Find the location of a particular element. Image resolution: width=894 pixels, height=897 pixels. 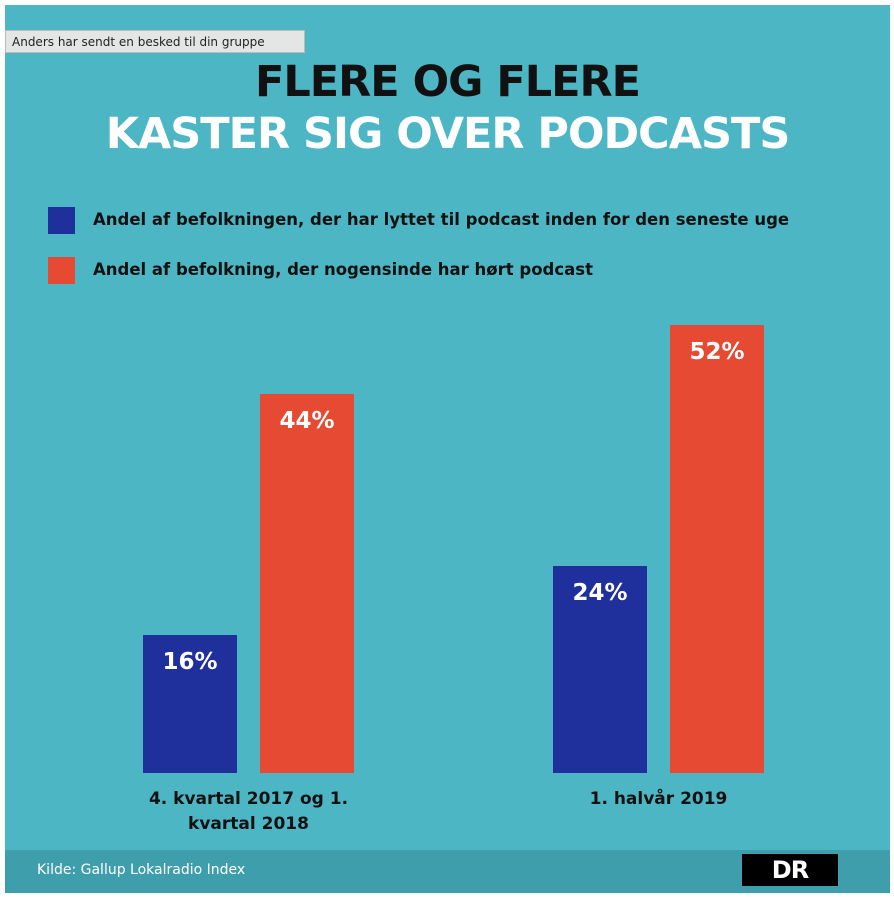

bar: 52% is located at coordinates (717, 549).